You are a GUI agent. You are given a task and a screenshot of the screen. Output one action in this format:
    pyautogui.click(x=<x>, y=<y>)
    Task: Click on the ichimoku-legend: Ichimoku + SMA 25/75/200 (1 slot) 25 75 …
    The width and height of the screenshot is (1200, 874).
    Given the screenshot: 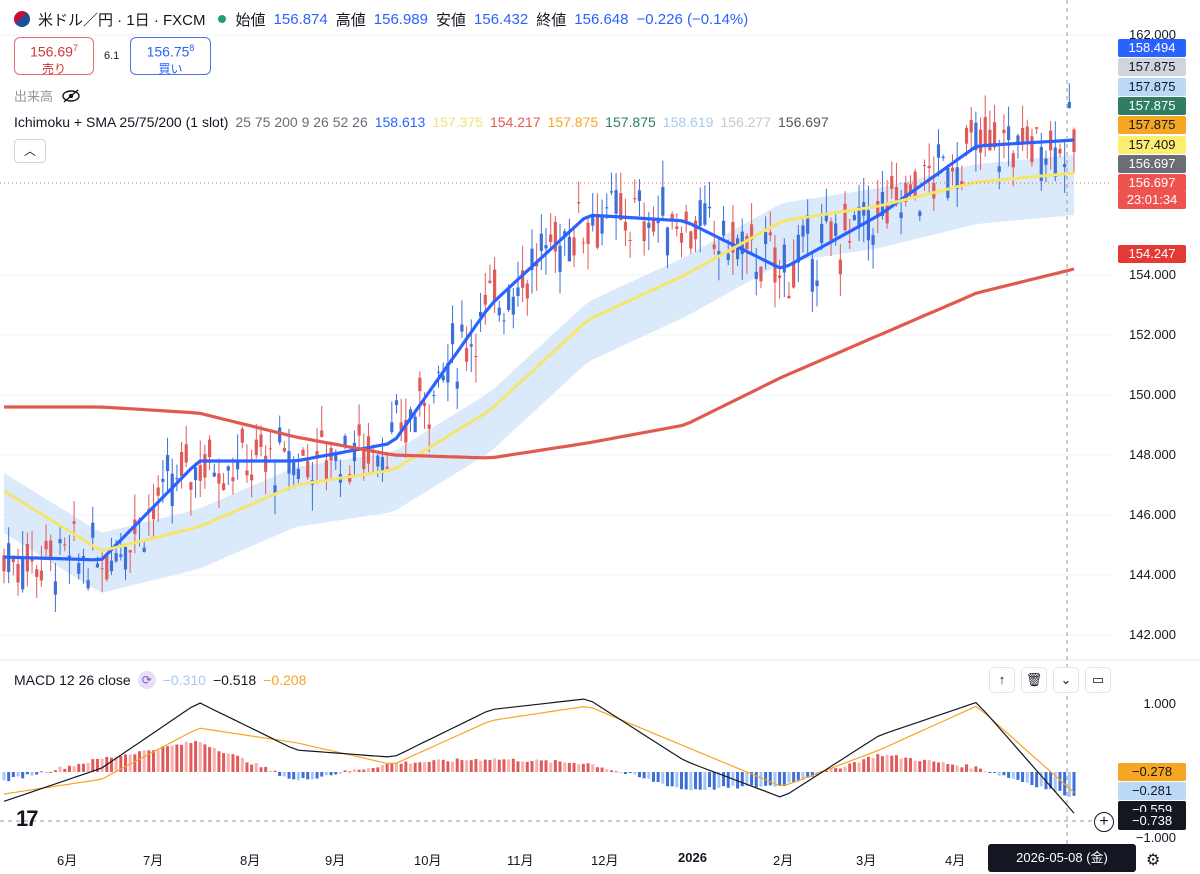 What is the action you would take?
    pyautogui.click(x=421, y=122)
    